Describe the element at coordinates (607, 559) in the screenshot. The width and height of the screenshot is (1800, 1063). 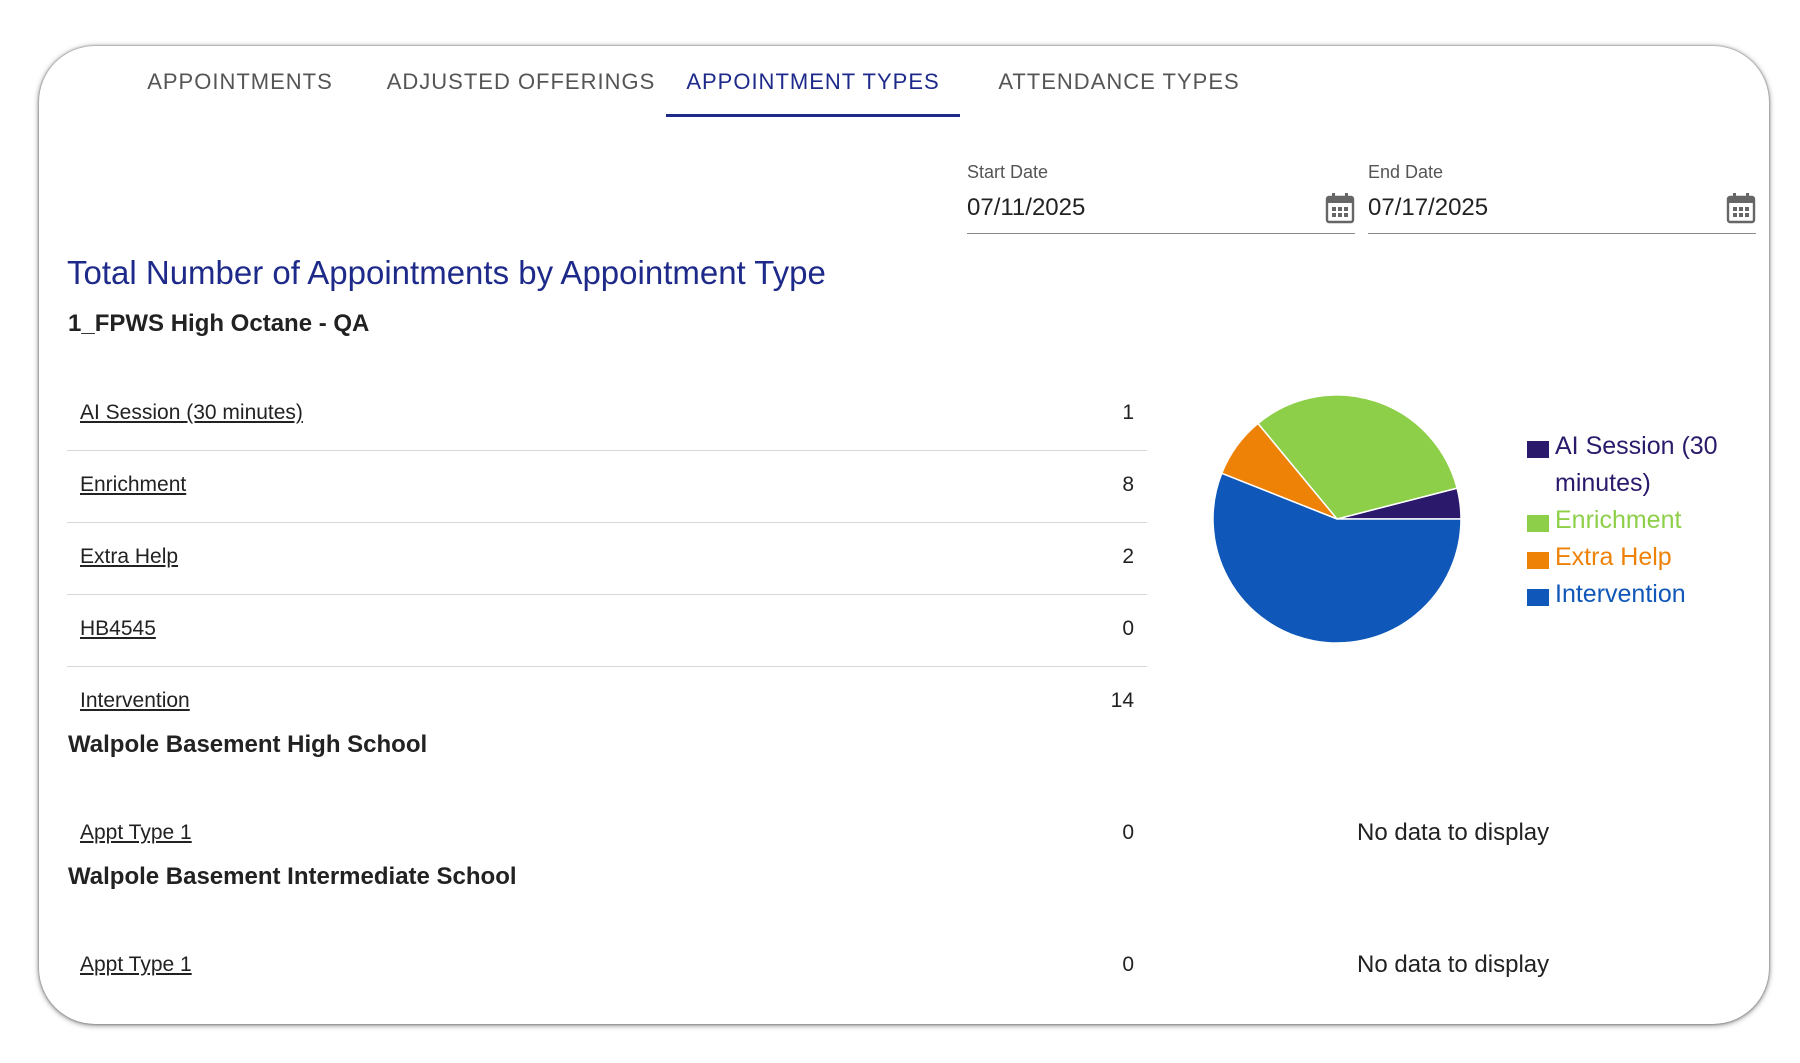
I see `table-row: Extra Help 2` at that location.